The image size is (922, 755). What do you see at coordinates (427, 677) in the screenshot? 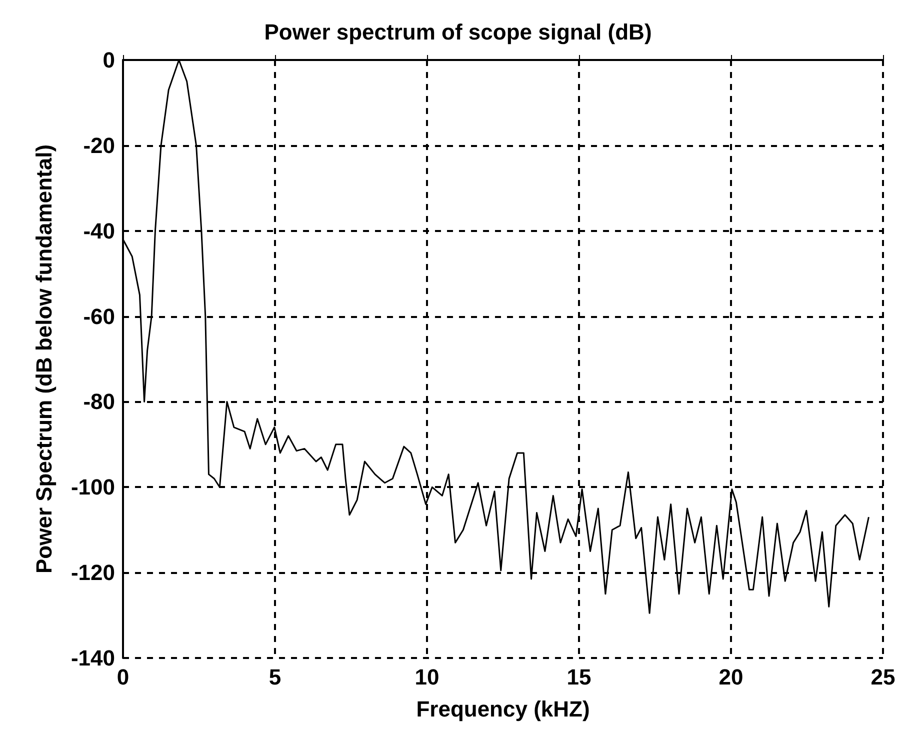
I see `x-tick-label: 10` at bounding box center [427, 677].